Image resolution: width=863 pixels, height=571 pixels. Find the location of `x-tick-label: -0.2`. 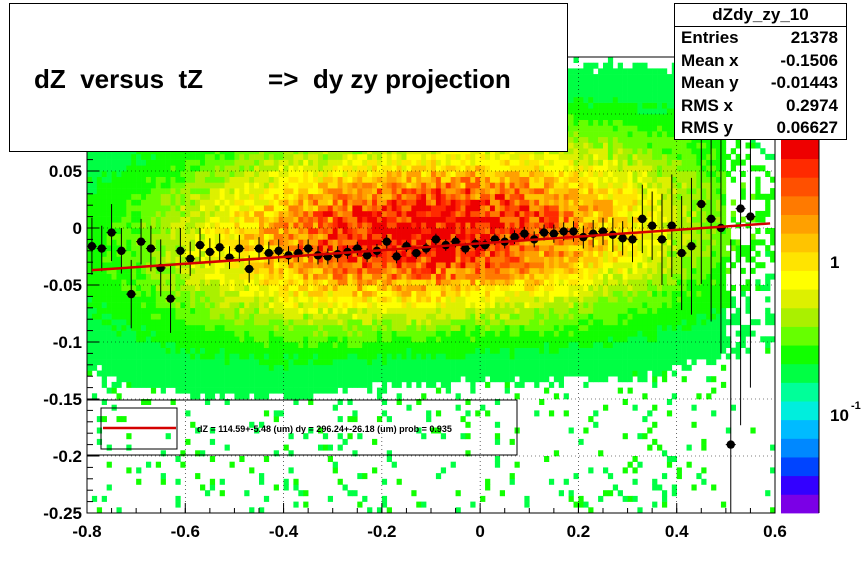

x-tick-label: -0.2 is located at coordinates (381, 531).